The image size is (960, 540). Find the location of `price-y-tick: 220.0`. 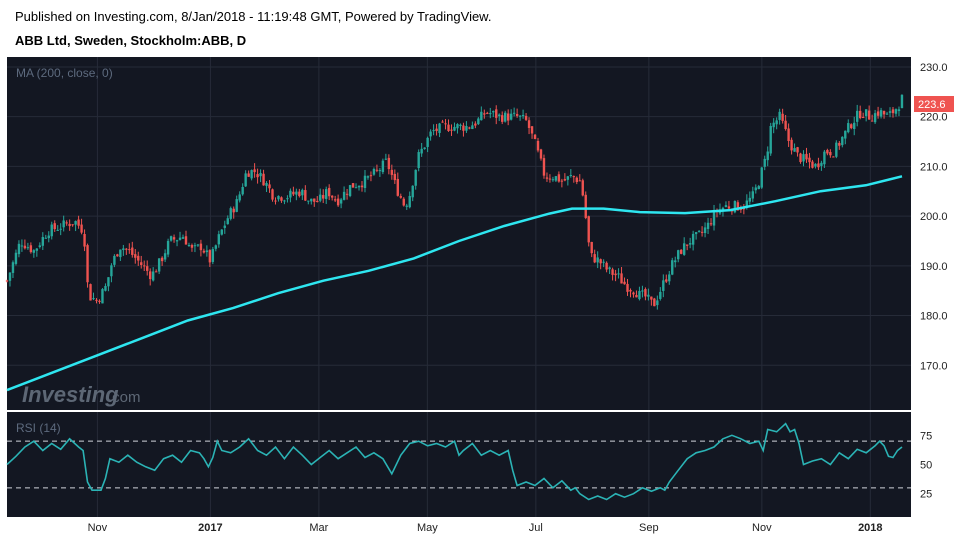

price-y-tick: 220.0 is located at coordinates (934, 118).